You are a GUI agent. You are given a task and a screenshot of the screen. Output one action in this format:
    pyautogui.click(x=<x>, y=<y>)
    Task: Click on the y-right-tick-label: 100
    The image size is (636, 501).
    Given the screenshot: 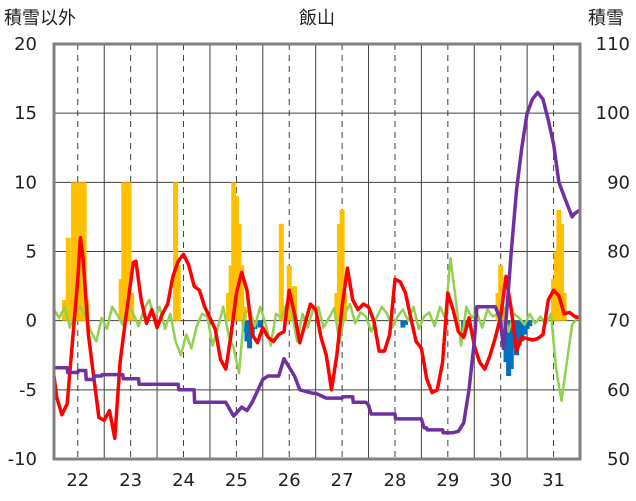 What is the action you would take?
    pyautogui.click(x=613, y=113)
    